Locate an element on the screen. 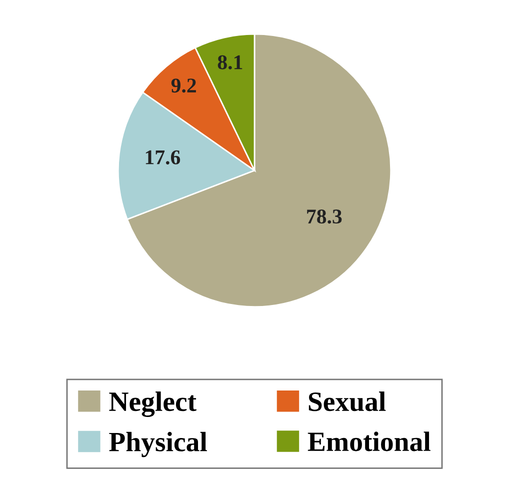 The height and width of the screenshot is (487, 509). legend-label: Neglect is located at coordinates (152, 404).